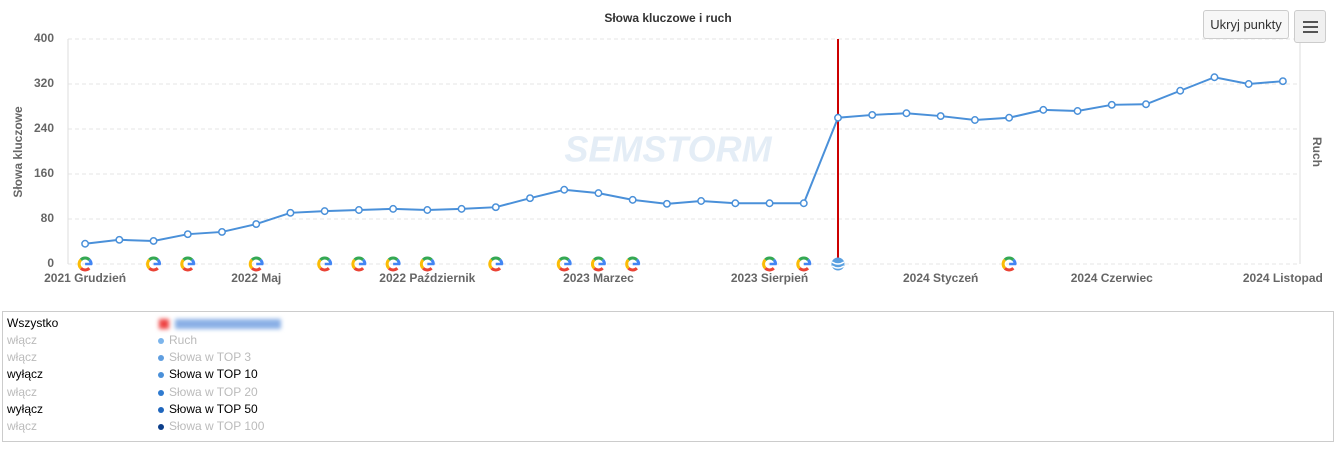 The width and height of the screenshot is (1336, 453). What do you see at coordinates (33, 323) in the screenshot?
I see `legend-all: Wszystko` at bounding box center [33, 323].